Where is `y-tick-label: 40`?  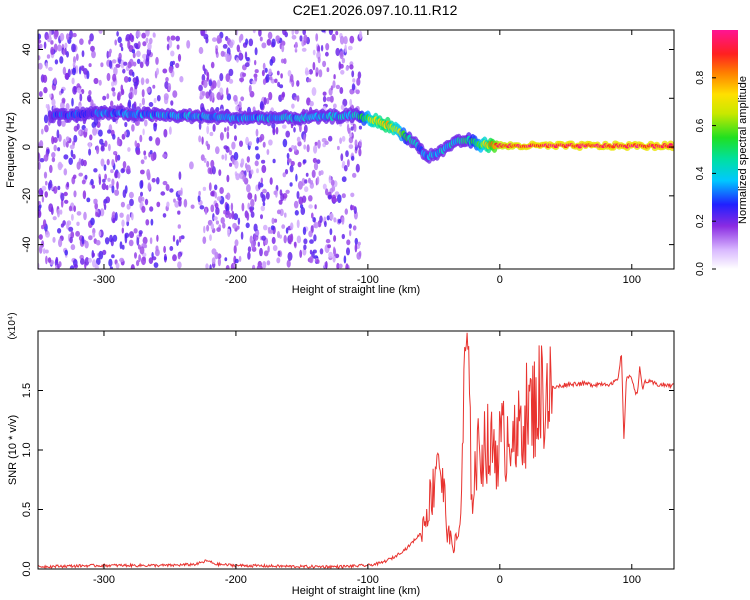 y-tick-label: 40 is located at coordinates (27, 49).